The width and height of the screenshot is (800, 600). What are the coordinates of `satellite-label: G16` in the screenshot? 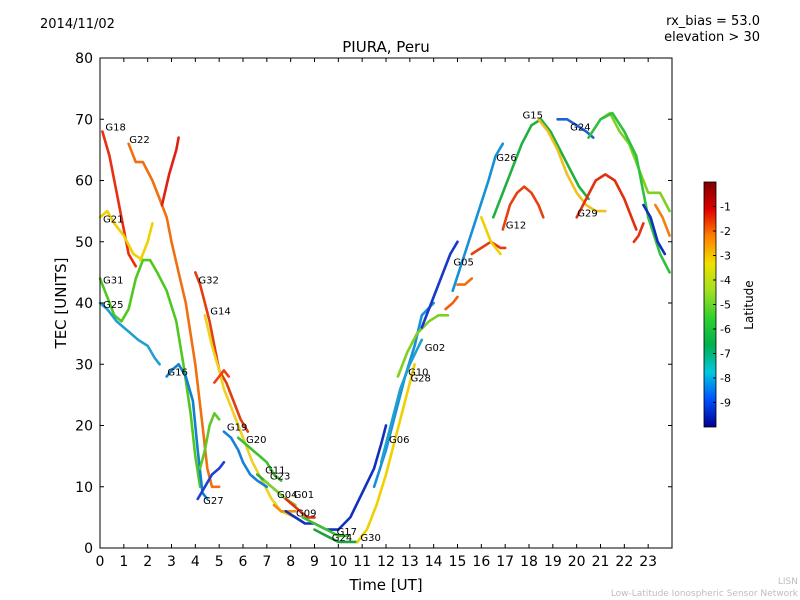 It's located at (177, 373).